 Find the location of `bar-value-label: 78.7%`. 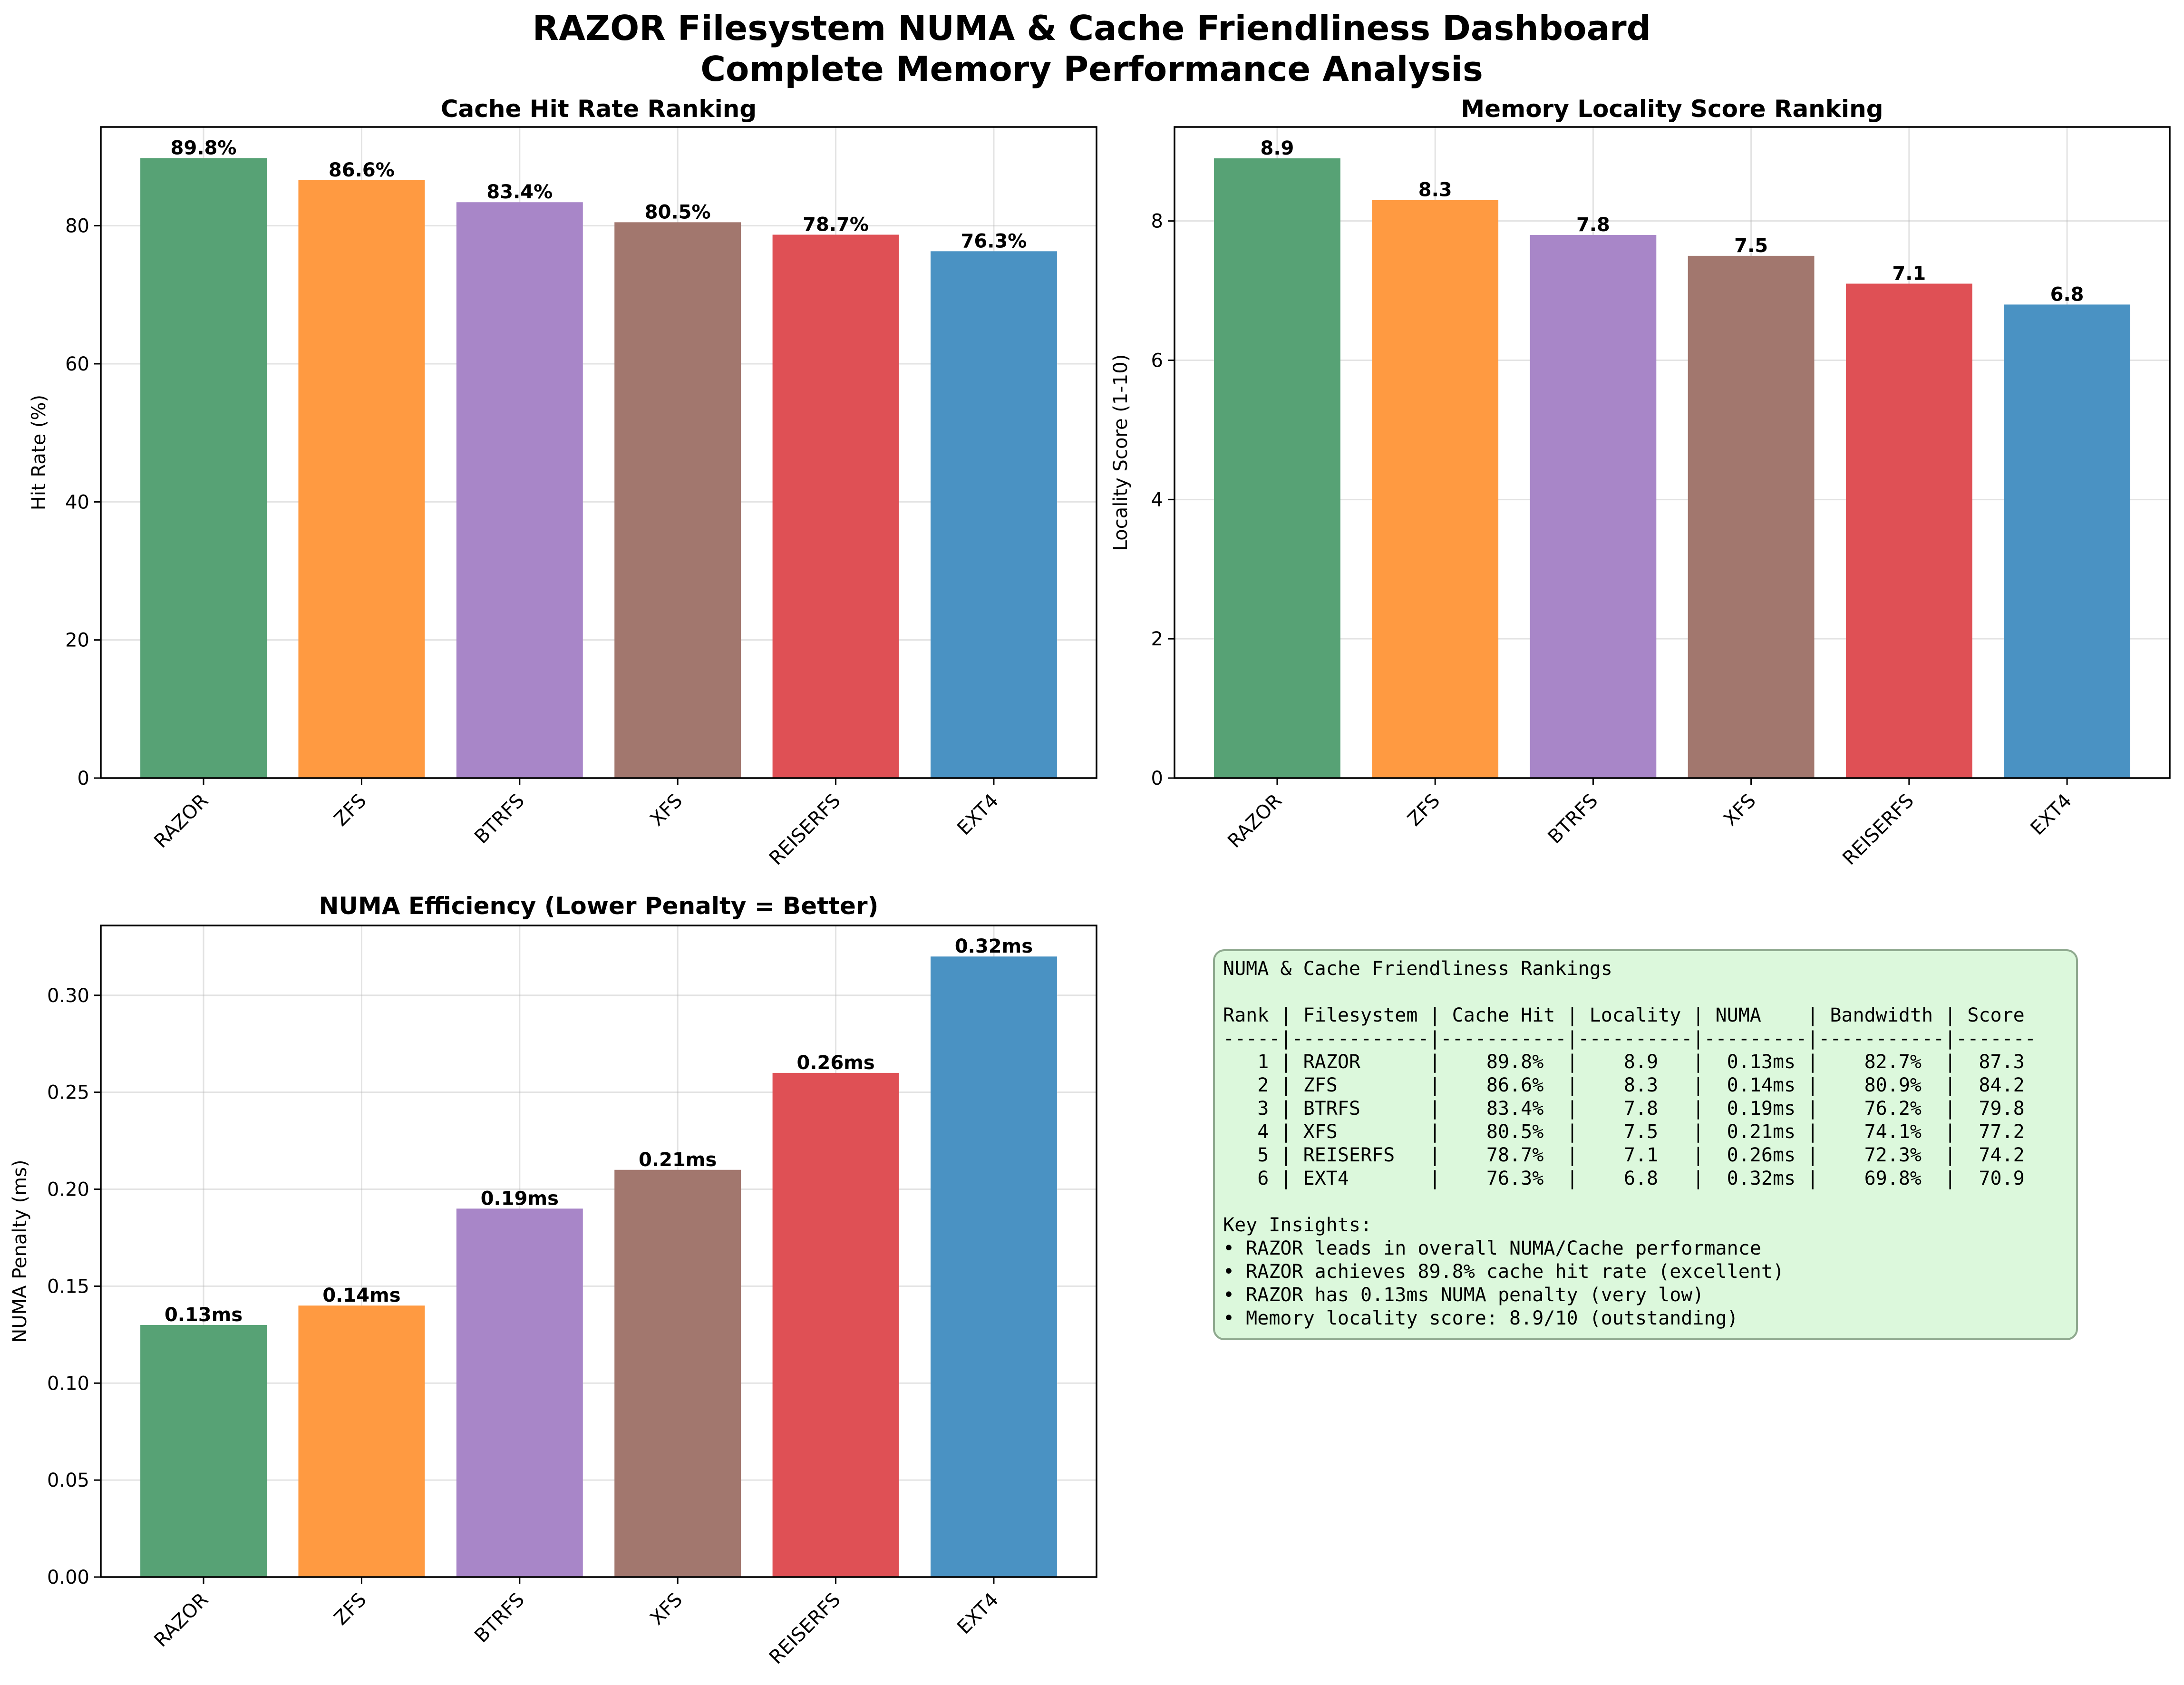

bar-value-label: 78.7% is located at coordinates (836, 224).